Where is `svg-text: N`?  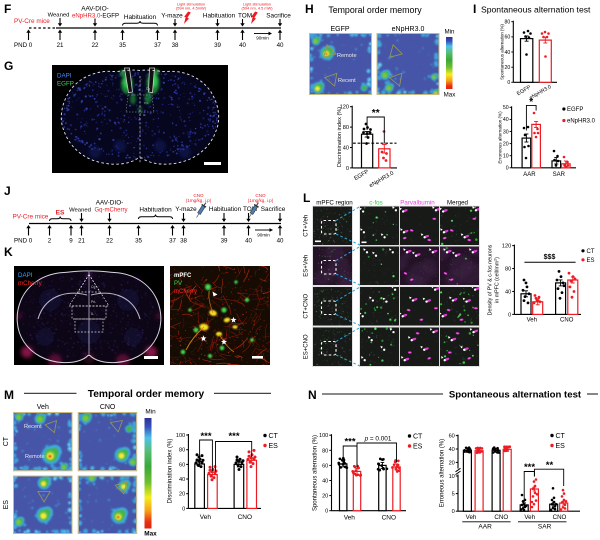 svg-text: N is located at coordinates (312, 395).